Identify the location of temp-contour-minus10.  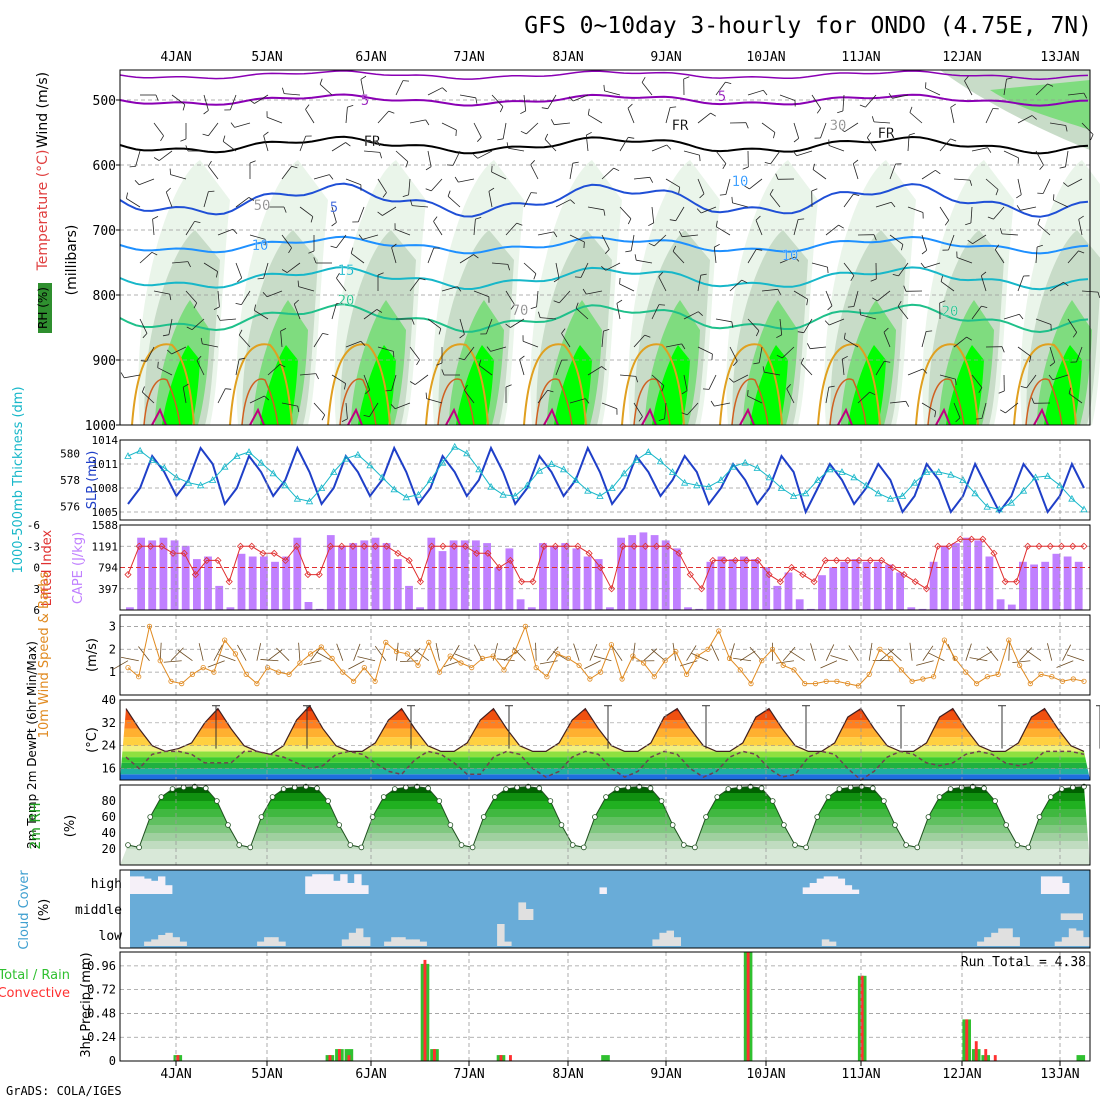
(604, 75).